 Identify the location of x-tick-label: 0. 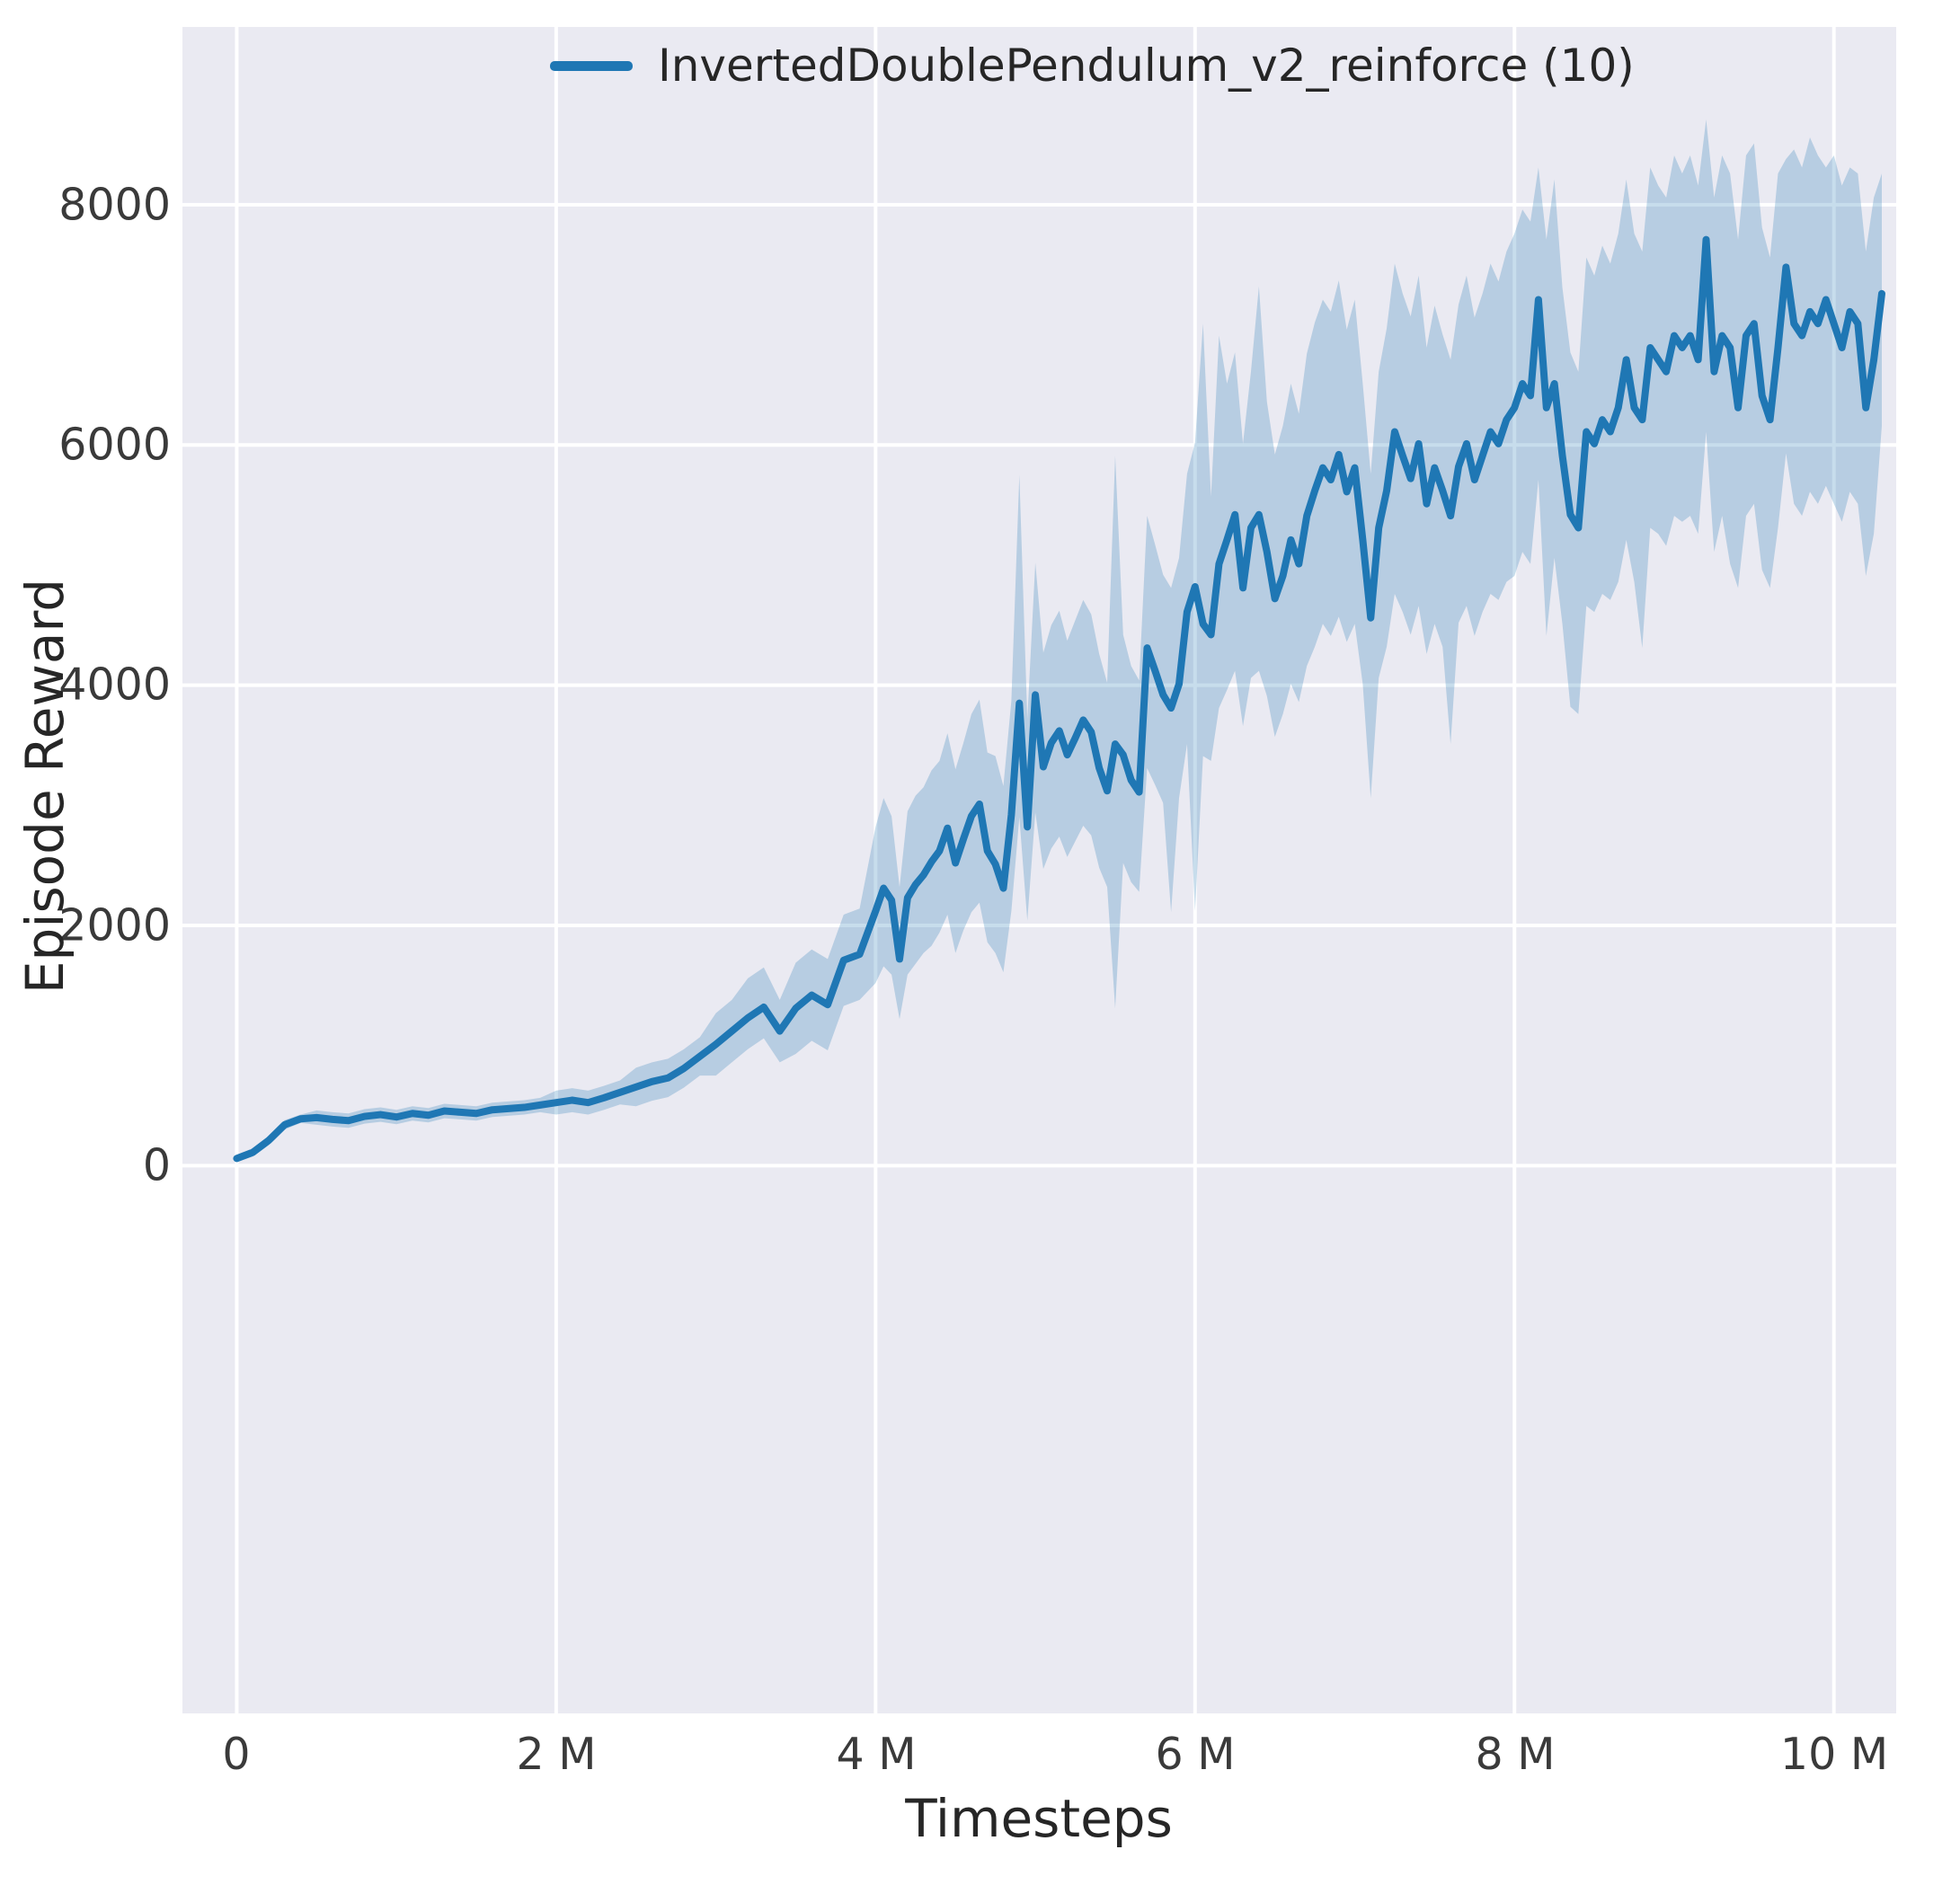
(237, 1754).